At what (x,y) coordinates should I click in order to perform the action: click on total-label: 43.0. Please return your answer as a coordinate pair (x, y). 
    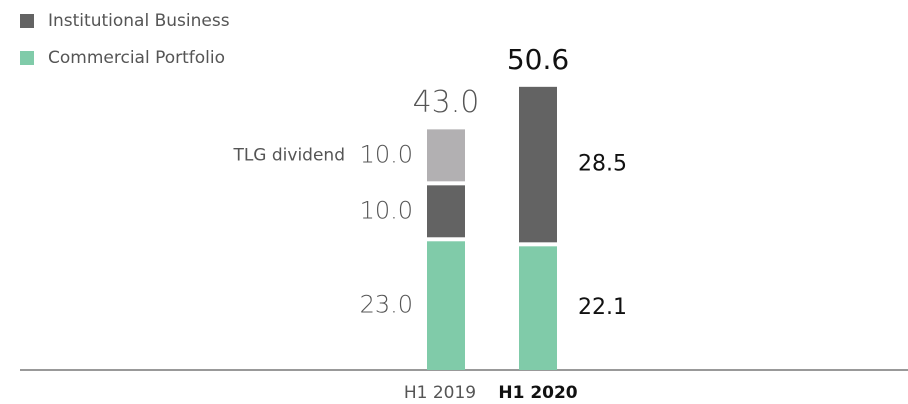
    Looking at the image, I should click on (446, 102).